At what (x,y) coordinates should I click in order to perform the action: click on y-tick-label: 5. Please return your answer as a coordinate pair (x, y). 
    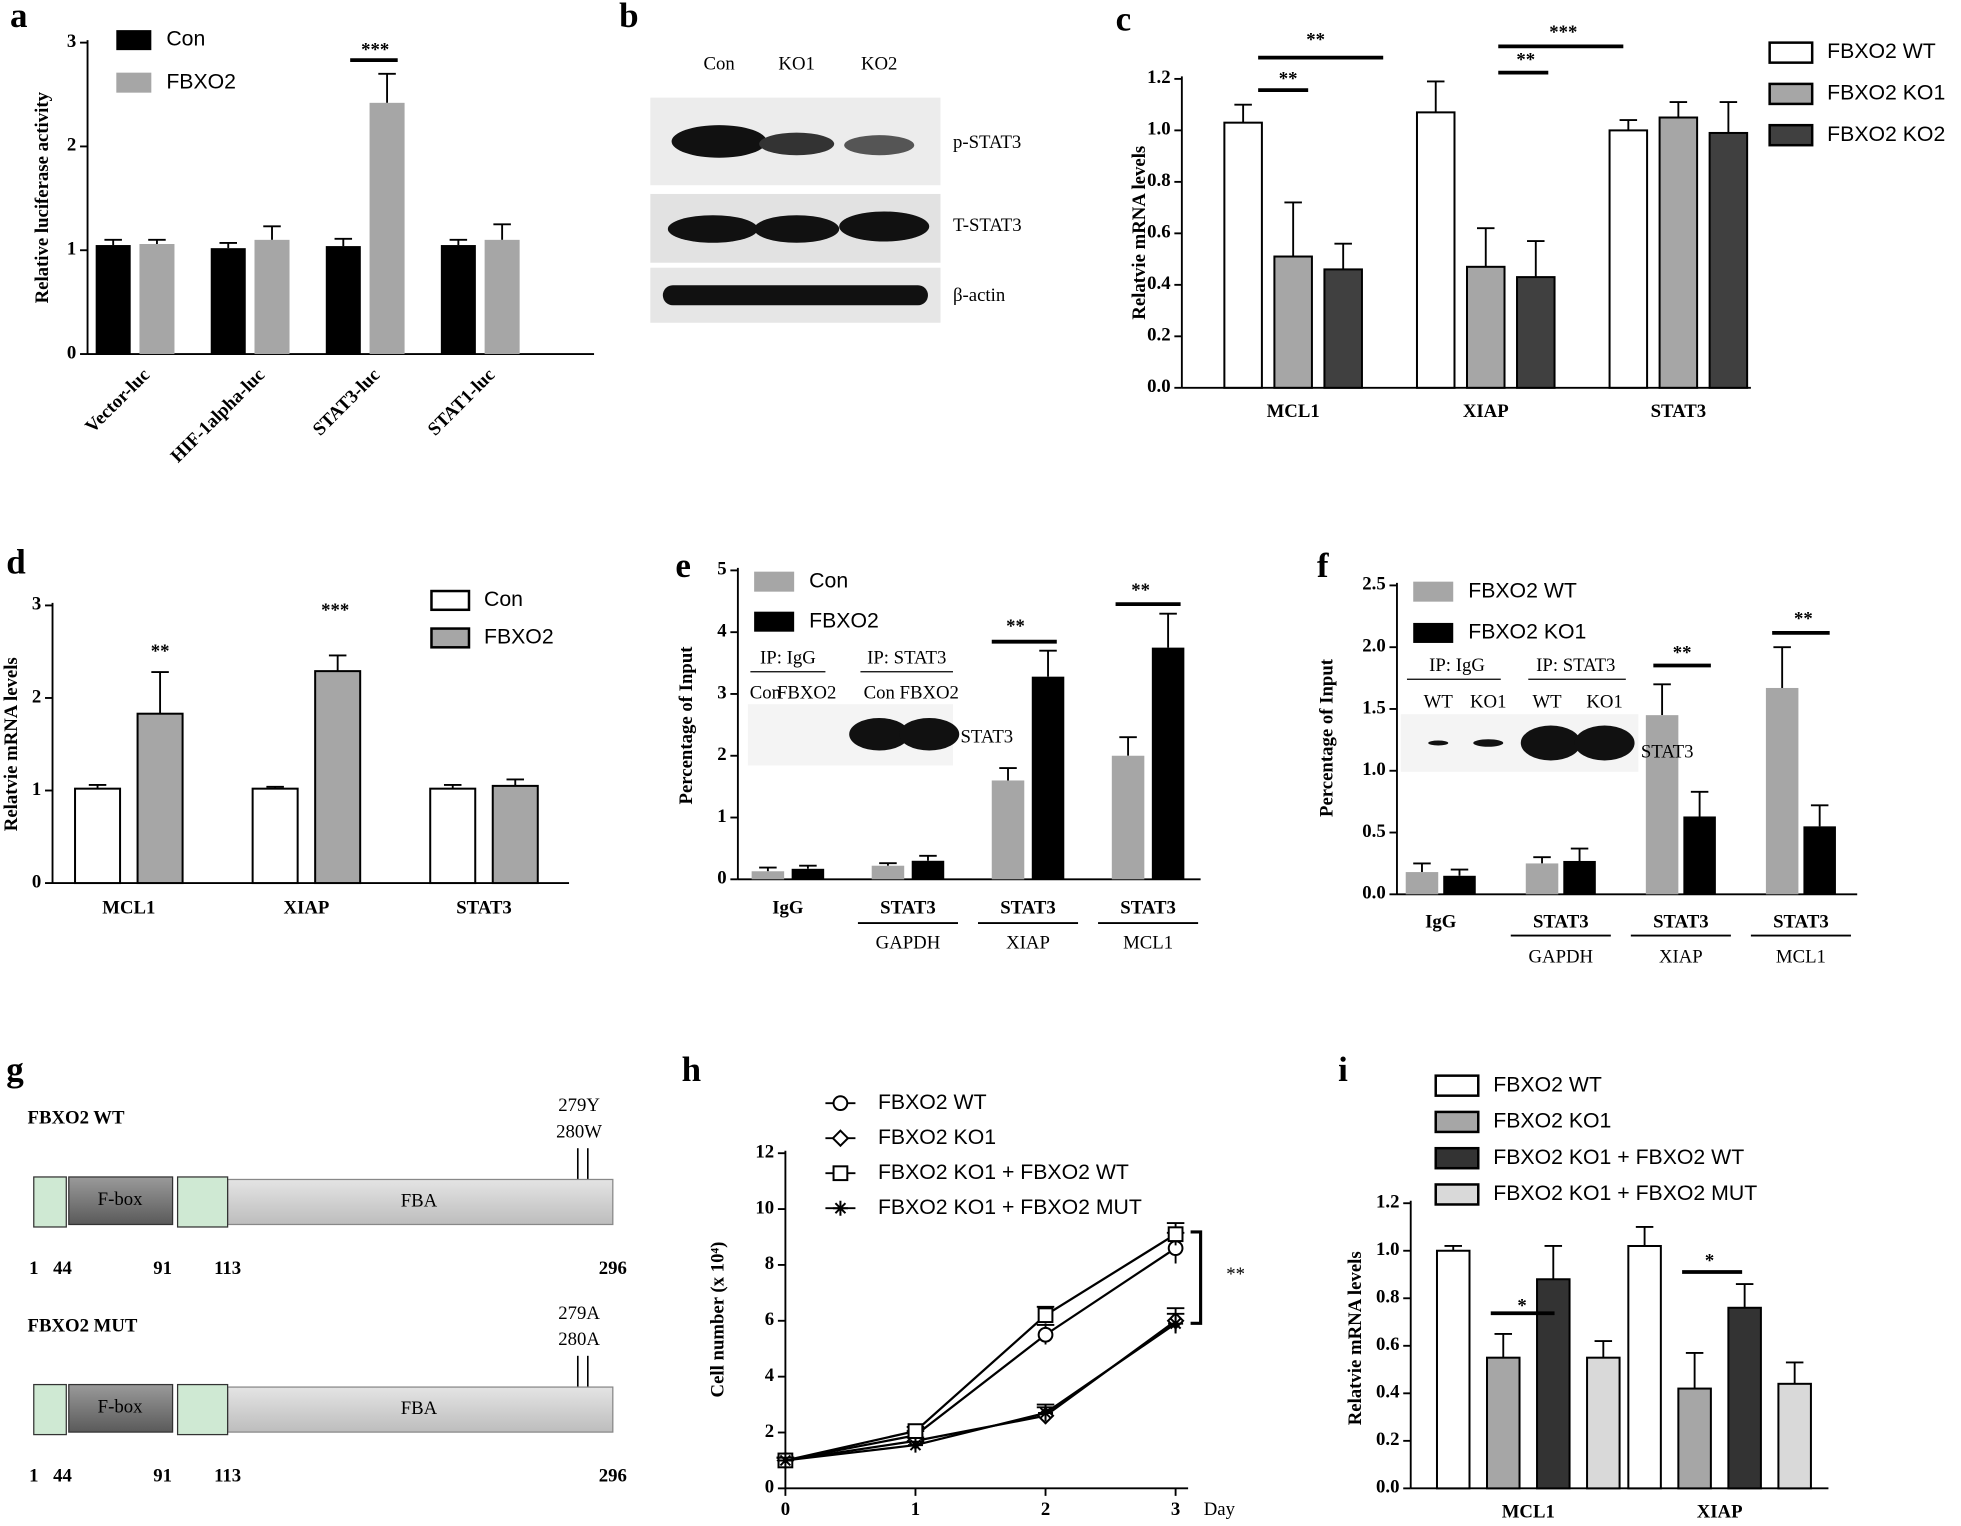
    Looking at the image, I should click on (721, 569).